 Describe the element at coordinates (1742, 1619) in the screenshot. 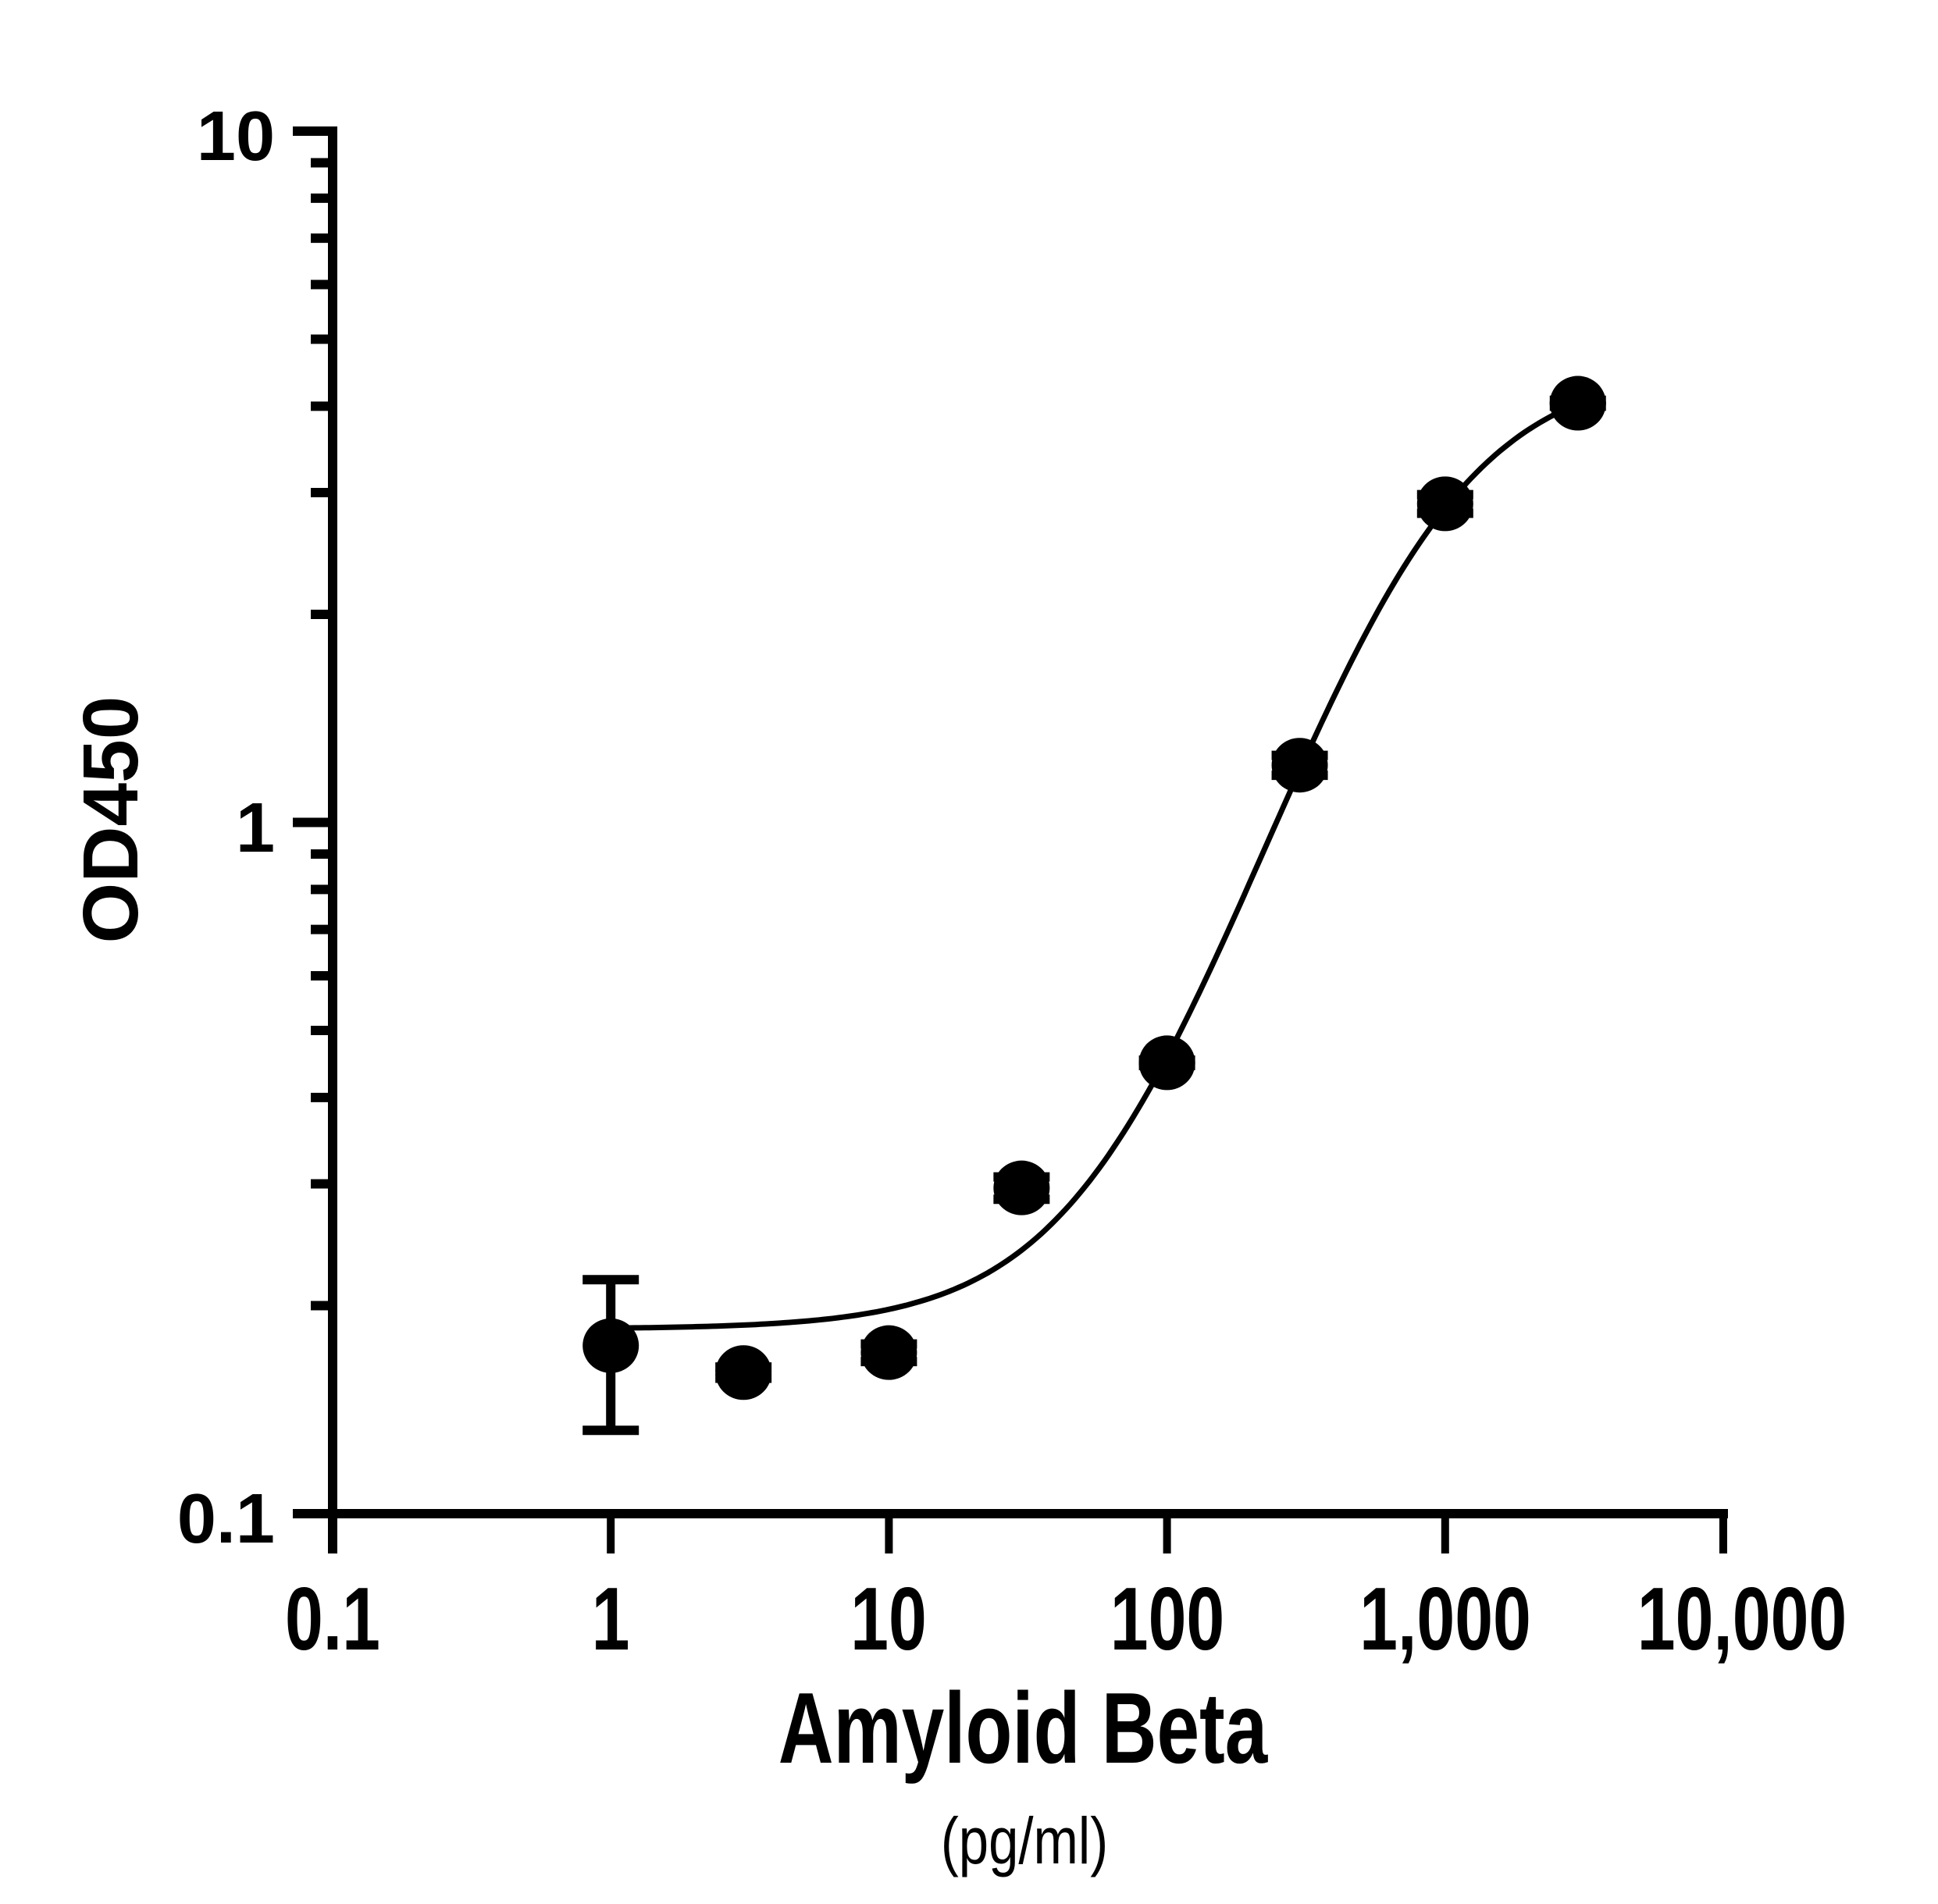

I see `x-tick-label: 10,000` at that location.